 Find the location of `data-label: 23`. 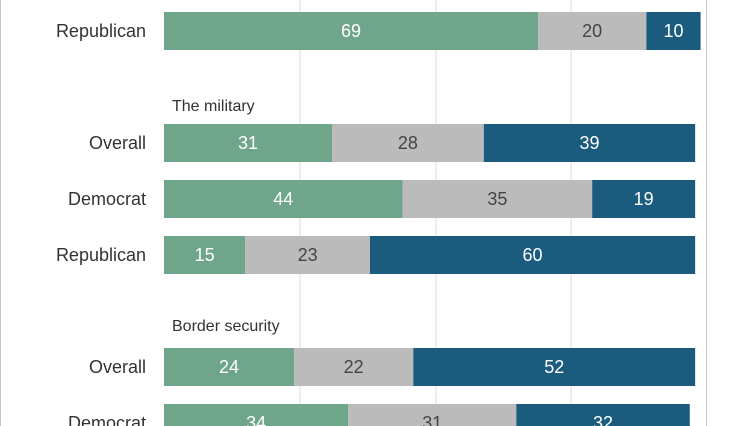

data-label: 23 is located at coordinates (308, 255).